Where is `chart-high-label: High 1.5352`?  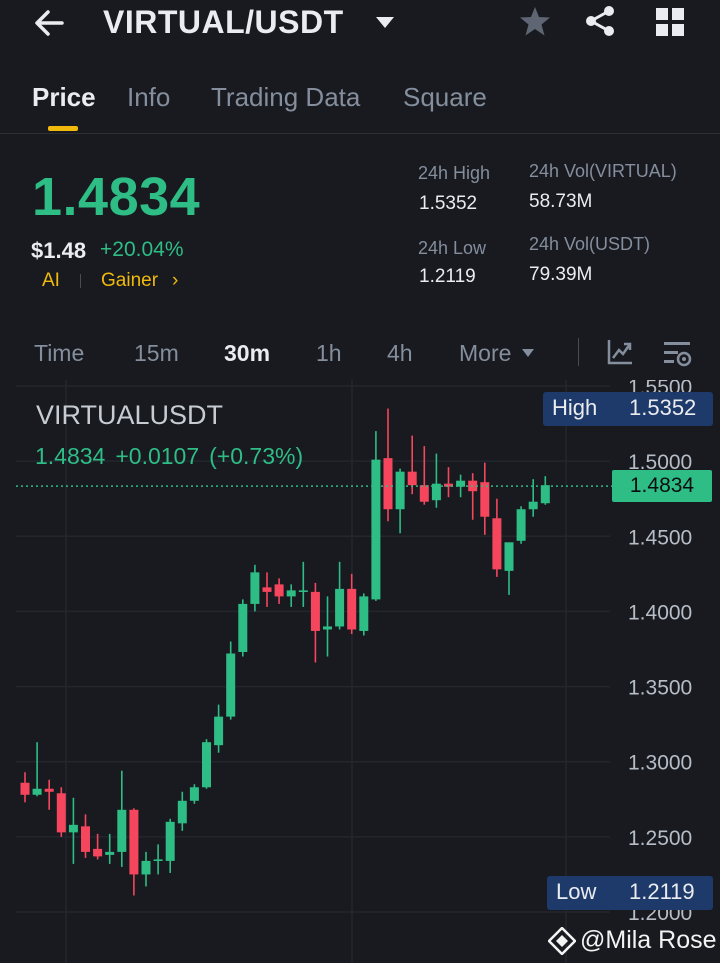
chart-high-label: High 1.5352 is located at coordinates (628, 409).